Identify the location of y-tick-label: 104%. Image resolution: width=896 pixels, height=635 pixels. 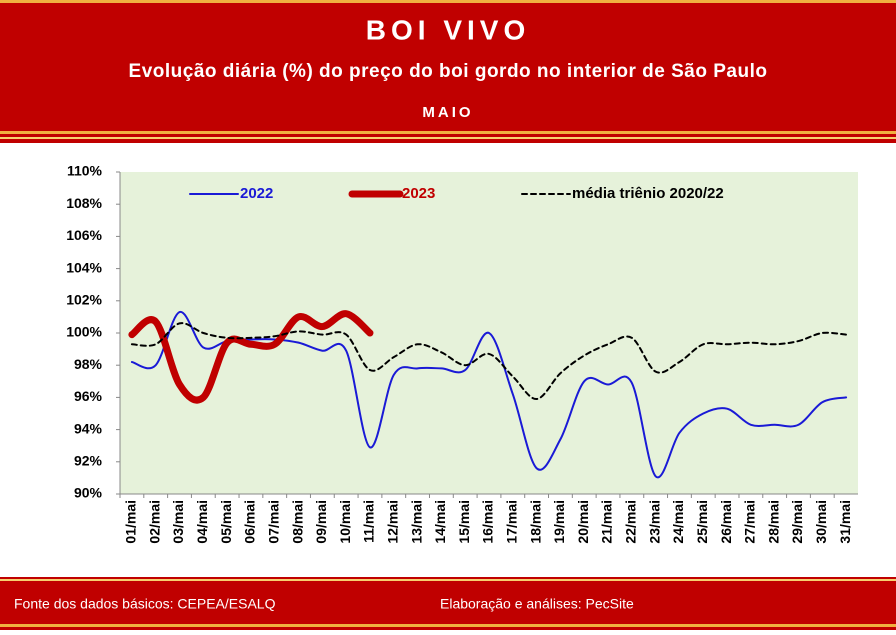
(84, 267).